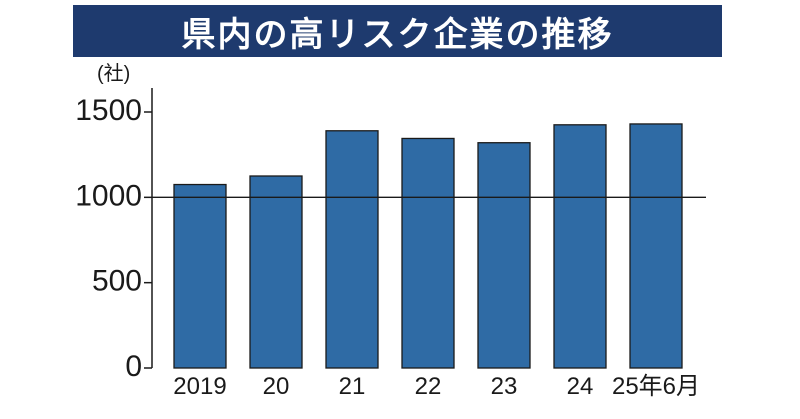  Describe the element at coordinates (428, 386) in the screenshot. I see `x-tick-label-22: 22` at that location.